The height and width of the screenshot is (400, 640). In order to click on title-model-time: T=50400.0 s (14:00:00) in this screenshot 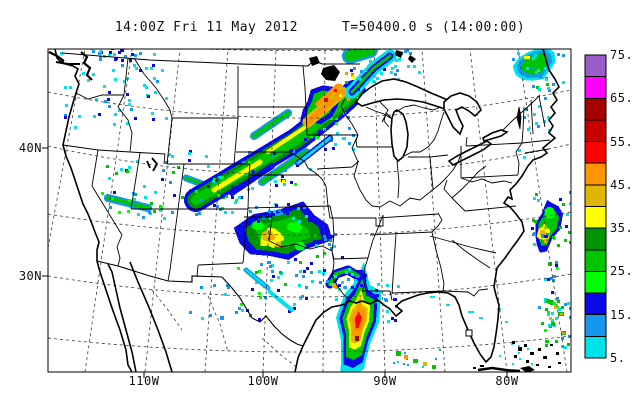, I will do `click(434, 27)`.